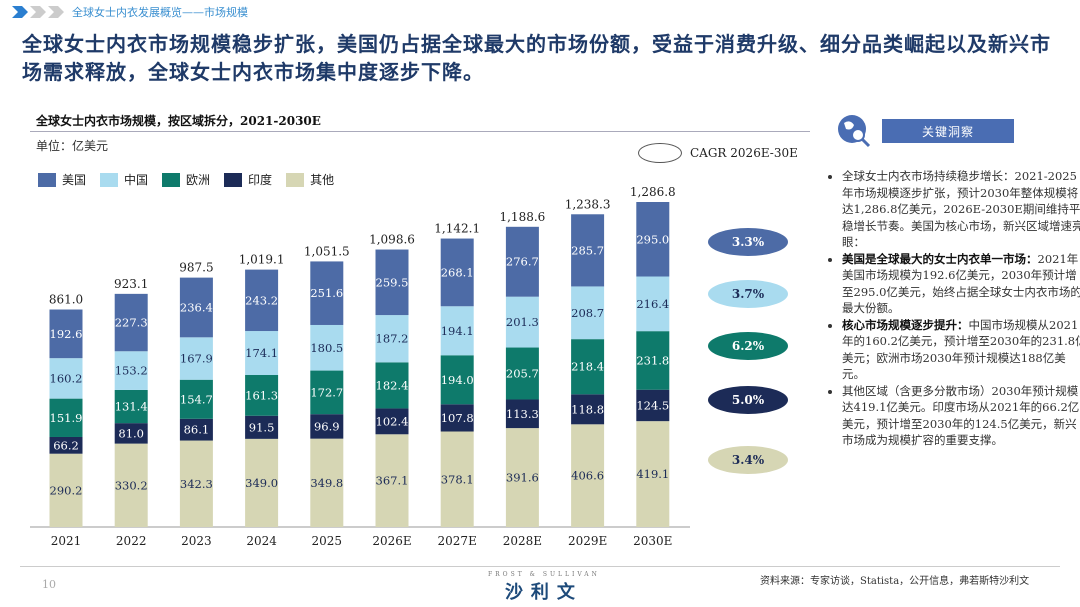  I want to click on segment-label: 118.8, so click(587, 409).